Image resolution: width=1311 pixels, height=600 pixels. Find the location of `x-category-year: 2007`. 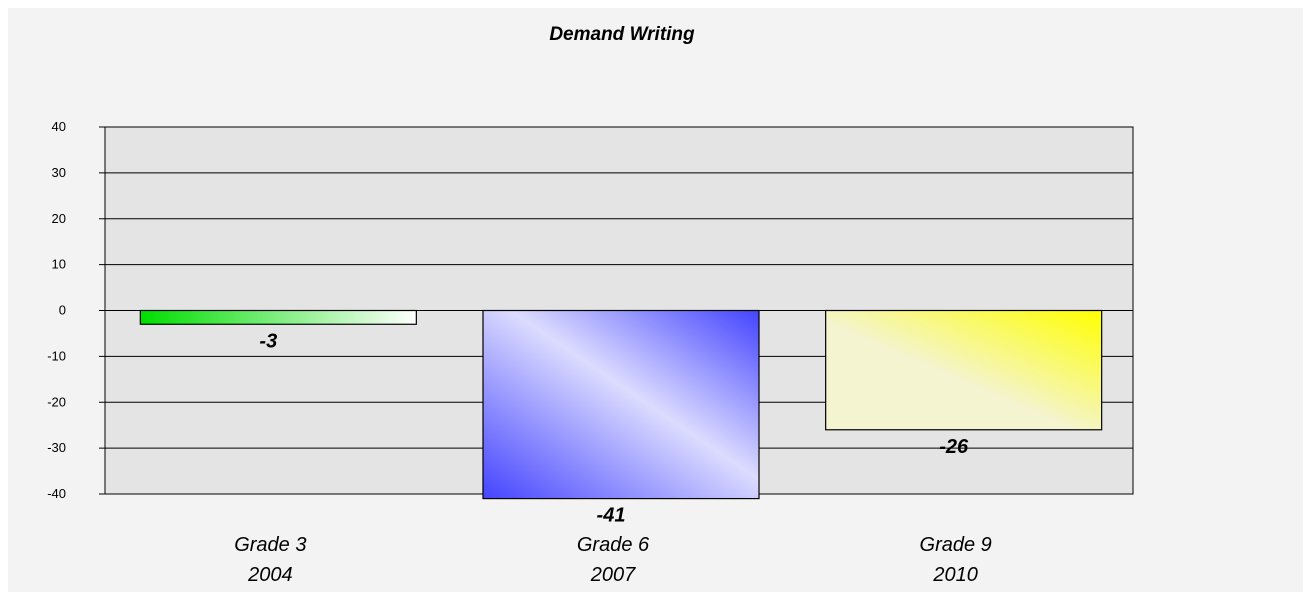

x-category-year: 2007 is located at coordinates (613, 575).